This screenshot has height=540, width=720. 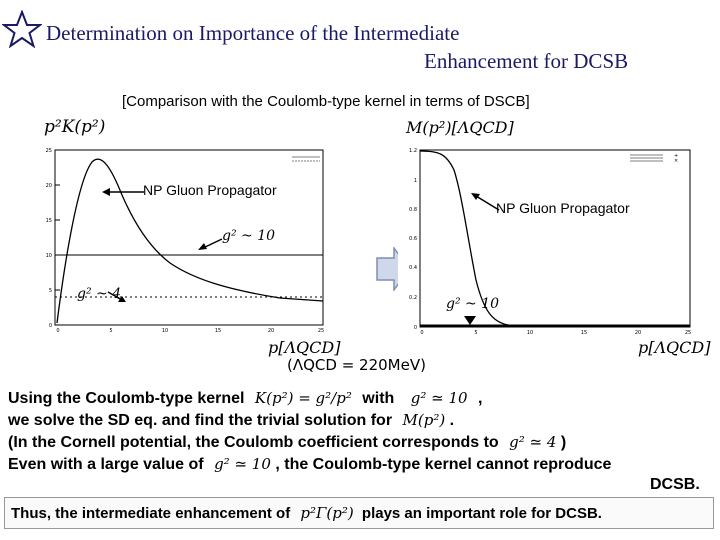 I want to click on right-yticks: 0 0.2 0.4 0.6 0.8 1 1.2, so click(x=413, y=239).